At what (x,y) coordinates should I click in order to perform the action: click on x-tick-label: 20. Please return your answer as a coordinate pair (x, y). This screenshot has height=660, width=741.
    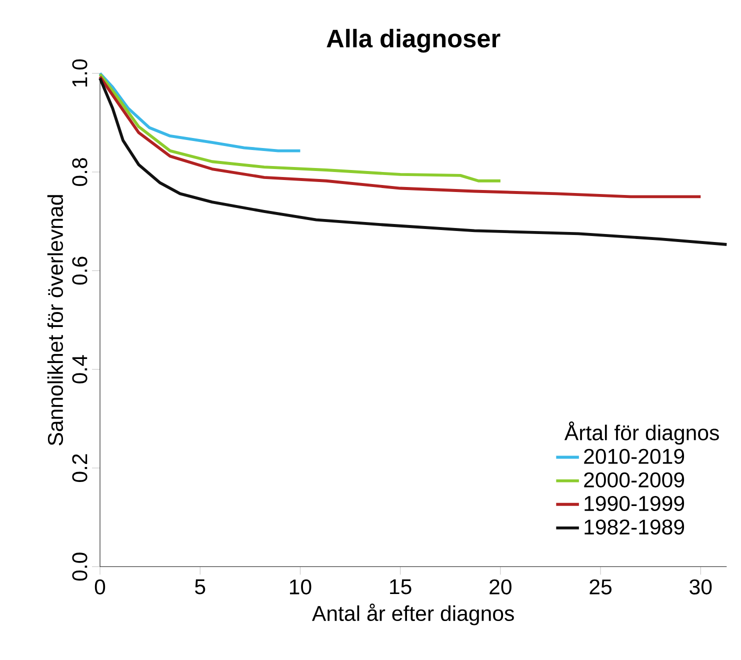
    Looking at the image, I should click on (501, 586).